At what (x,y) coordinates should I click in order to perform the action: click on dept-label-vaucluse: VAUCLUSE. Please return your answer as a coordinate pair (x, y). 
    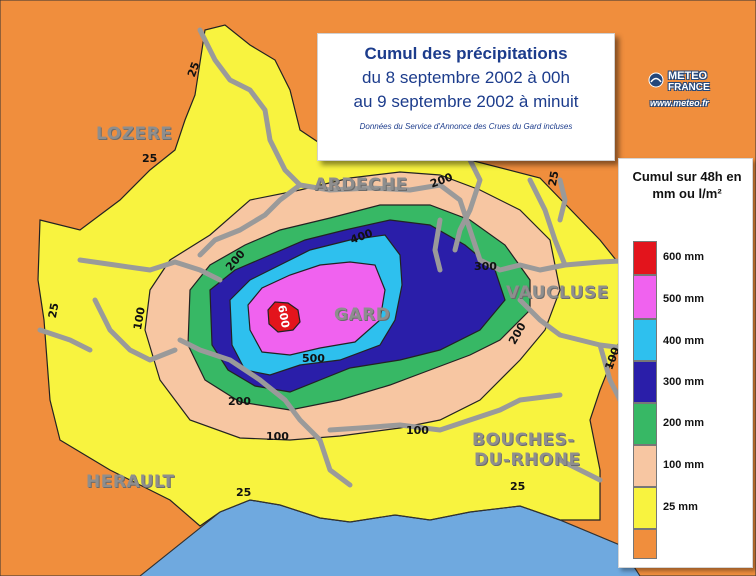
    Looking at the image, I should click on (557, 293).